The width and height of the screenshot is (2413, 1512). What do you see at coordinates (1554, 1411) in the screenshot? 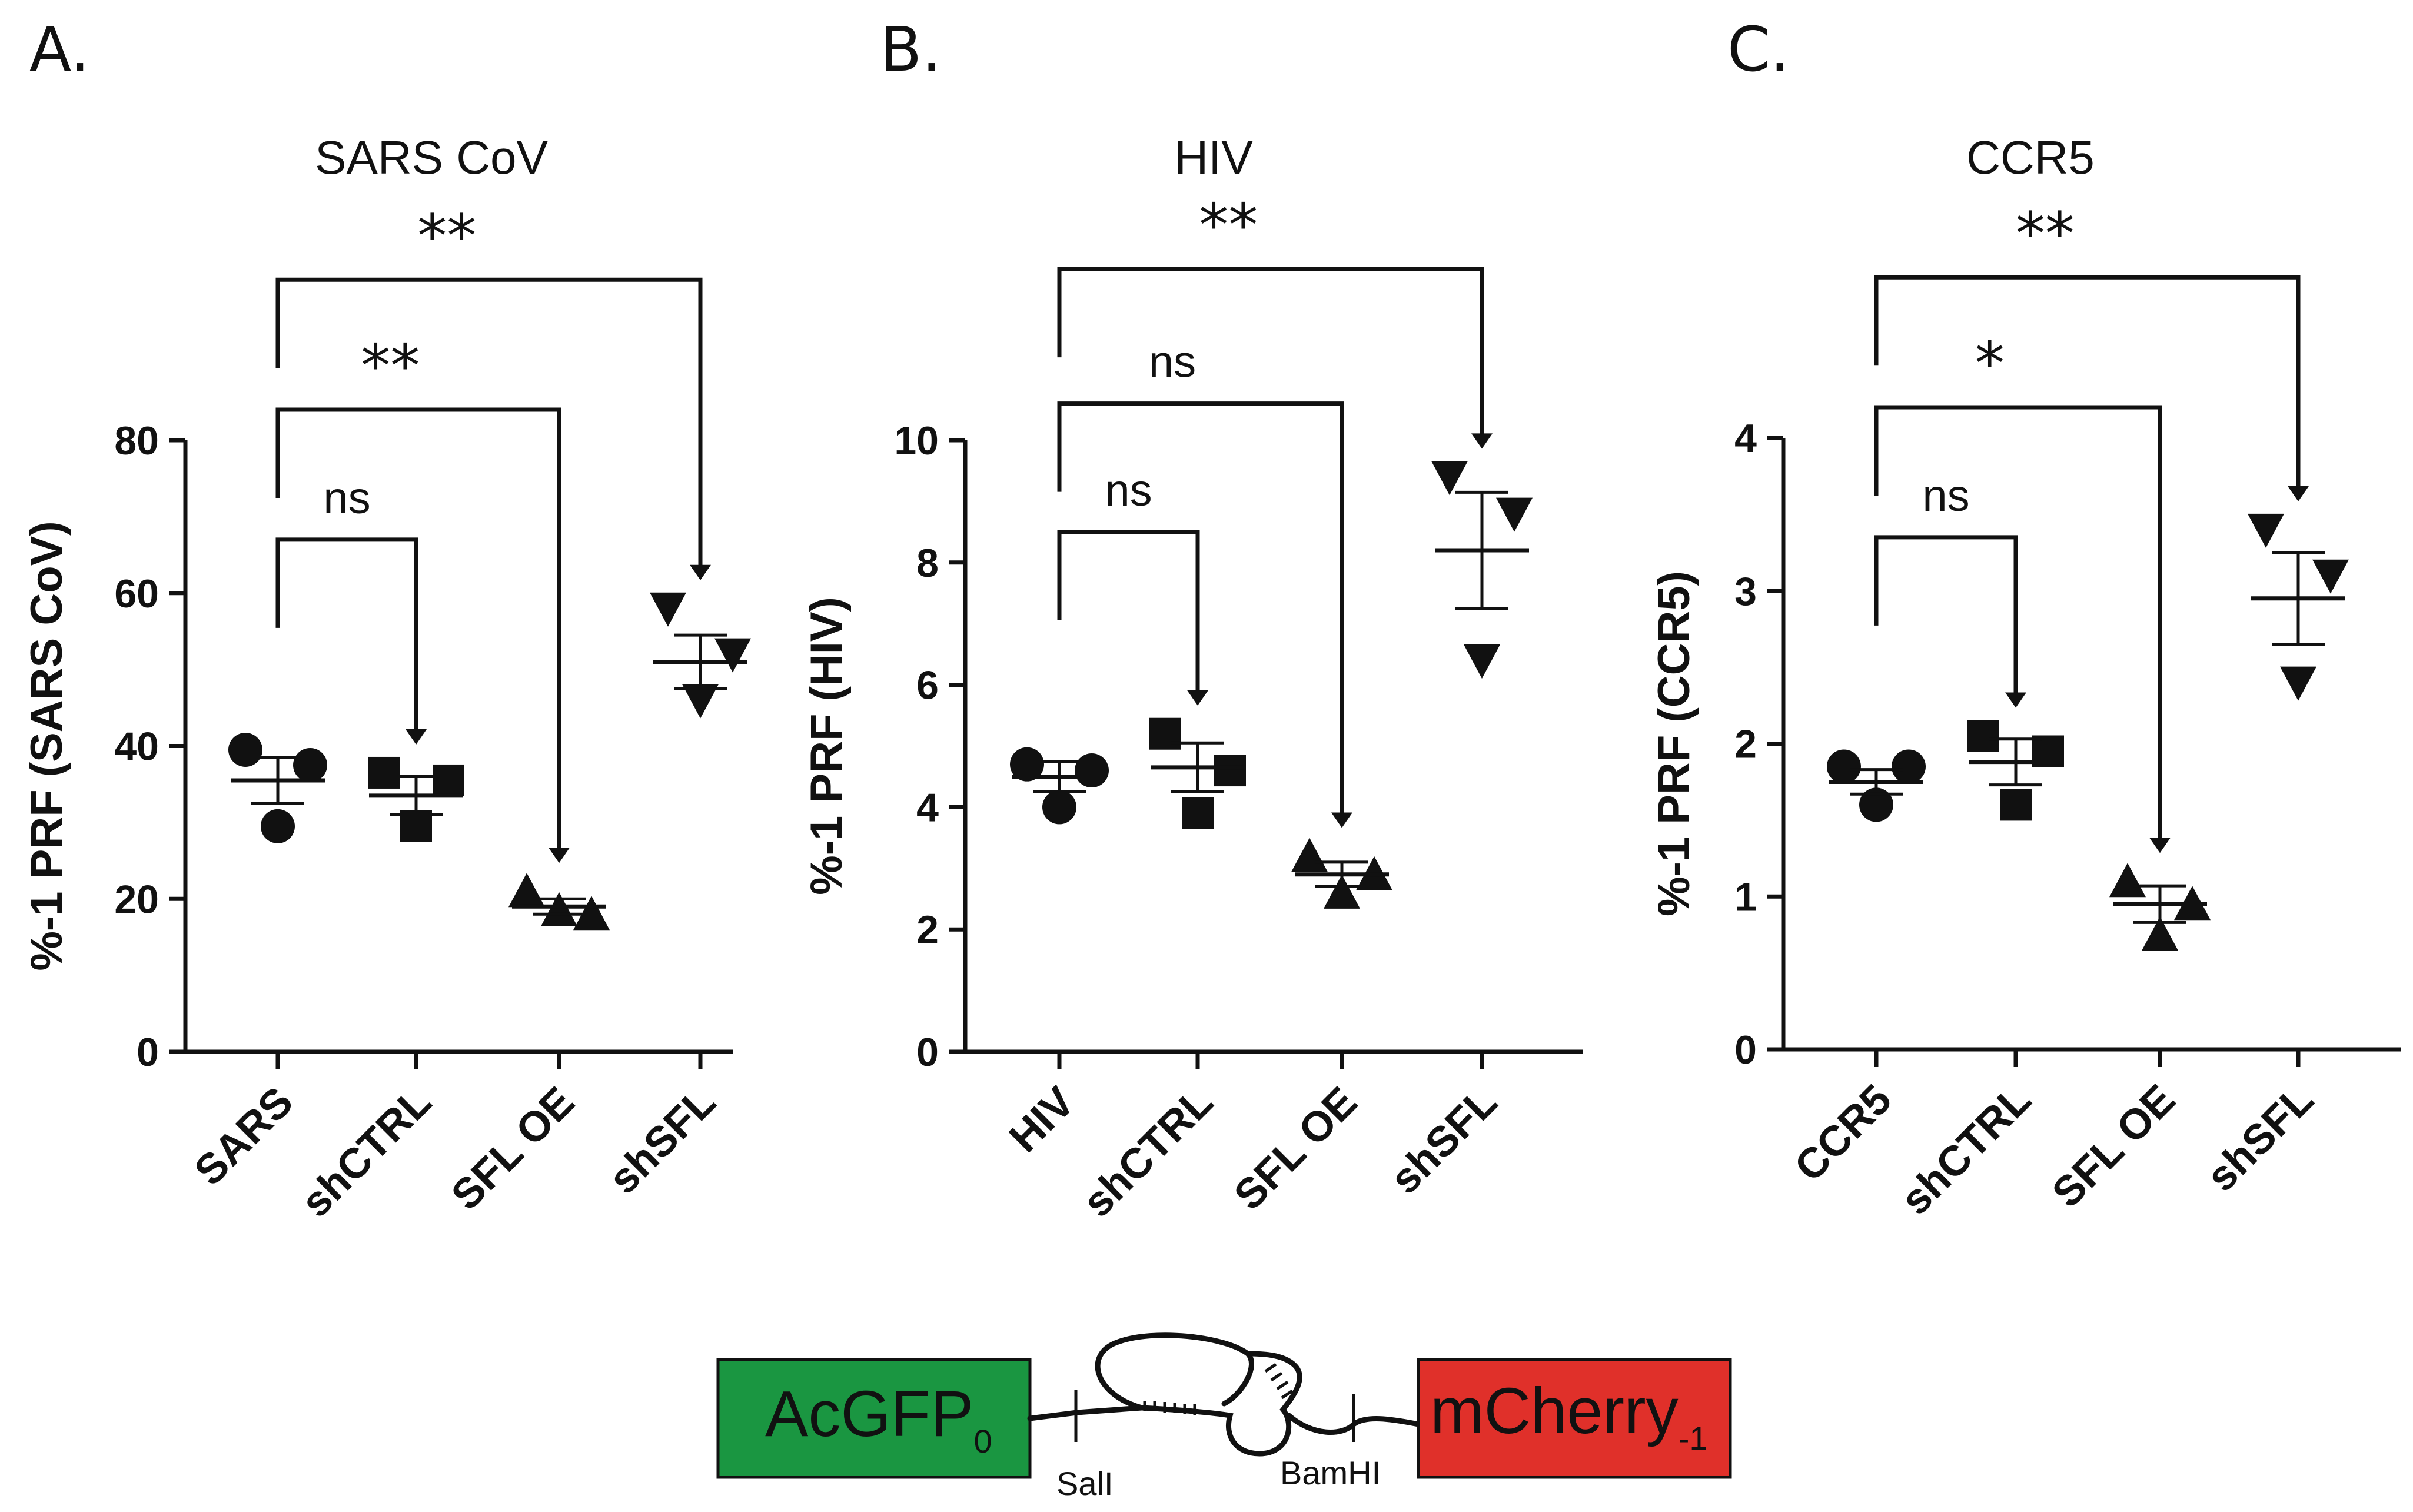
I see `mcherry-label: mCherry` at bounding box center [1554, 1411].